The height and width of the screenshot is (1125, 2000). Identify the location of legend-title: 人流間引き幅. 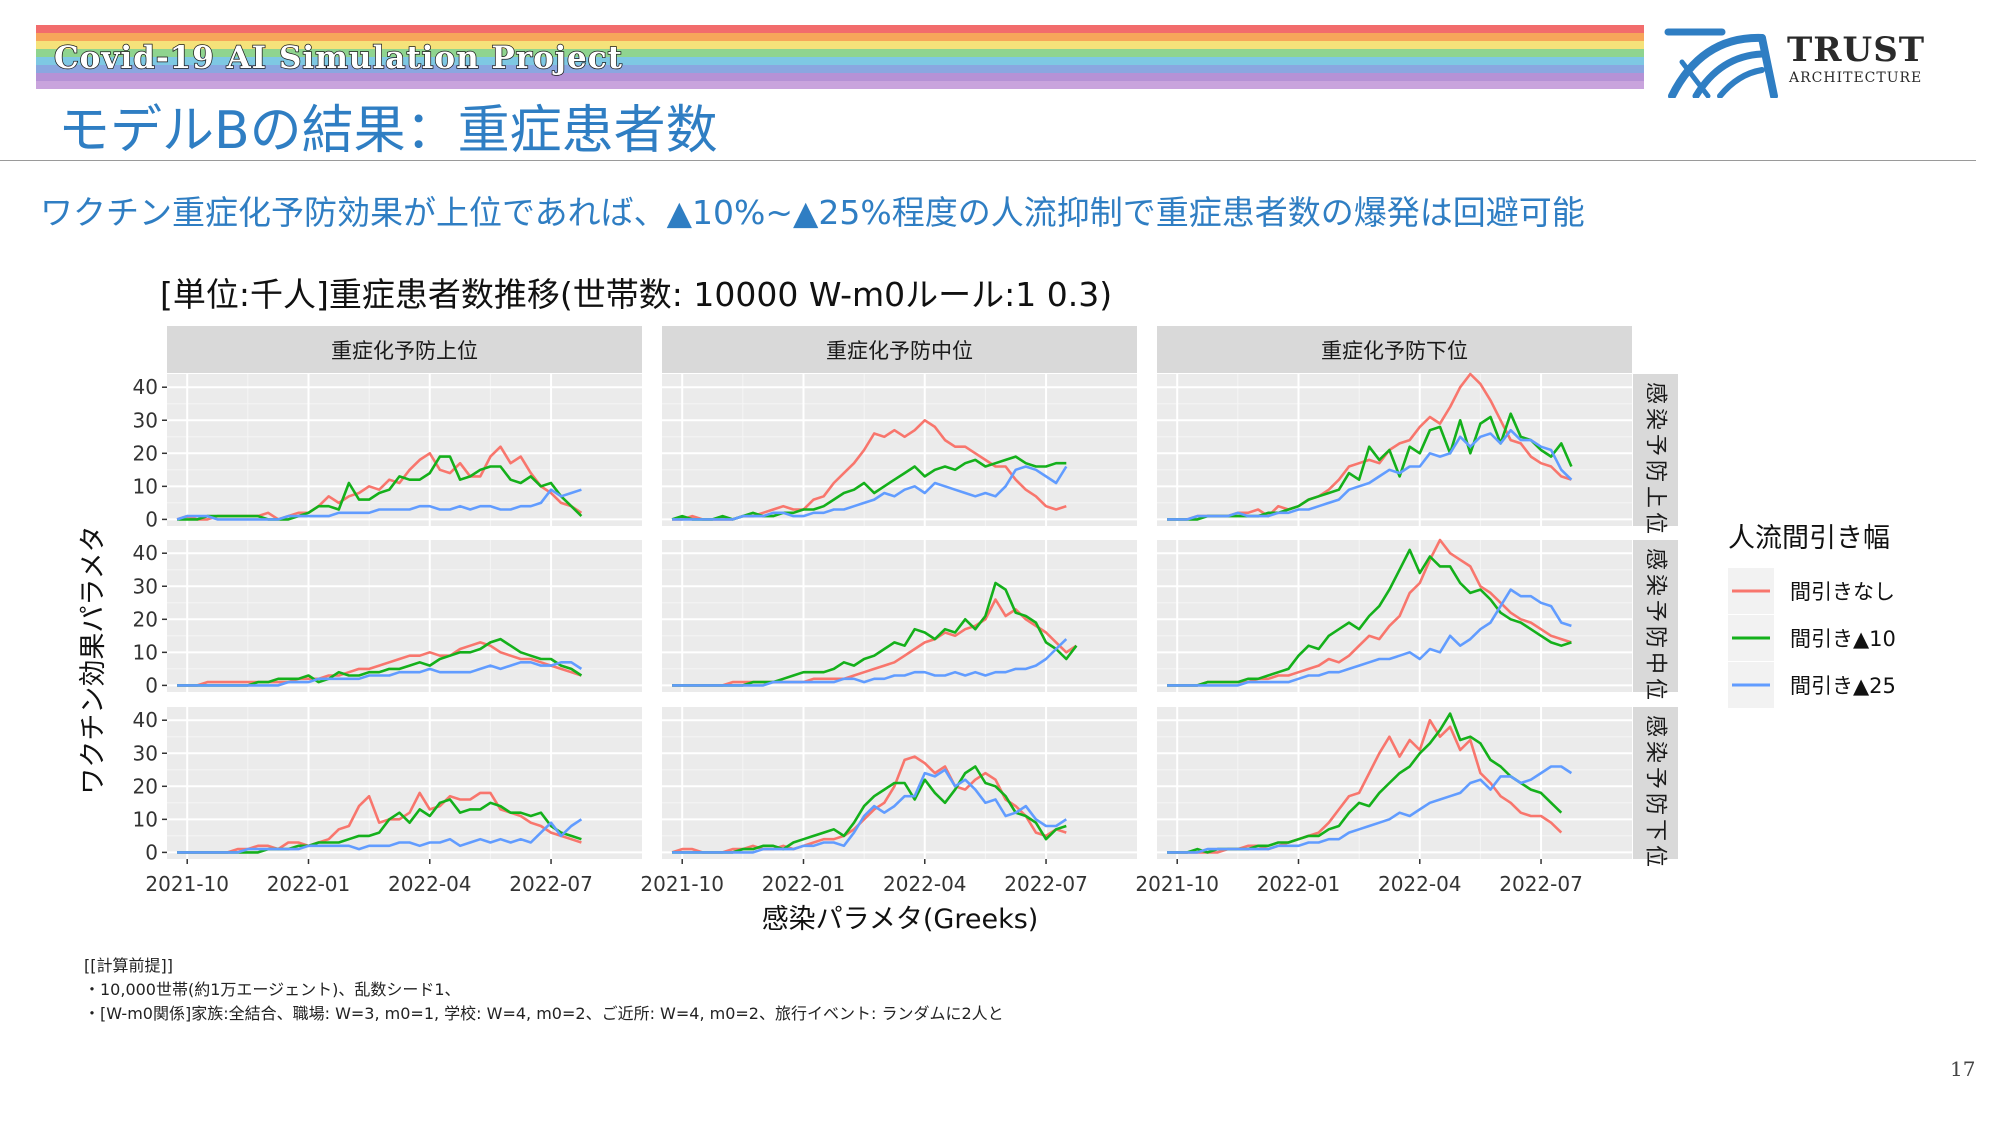
(1809, 538).